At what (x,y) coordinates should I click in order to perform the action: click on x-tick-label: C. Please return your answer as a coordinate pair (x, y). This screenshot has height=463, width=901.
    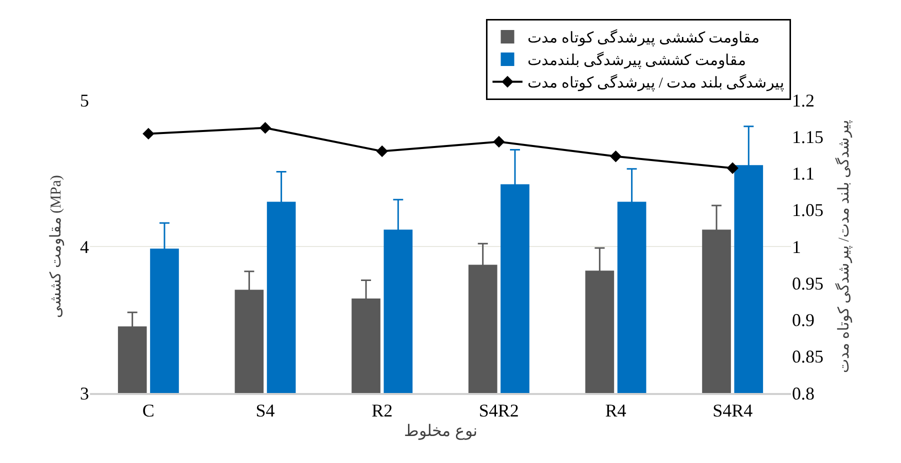
    Looking at the image, I should click on (148, 410).